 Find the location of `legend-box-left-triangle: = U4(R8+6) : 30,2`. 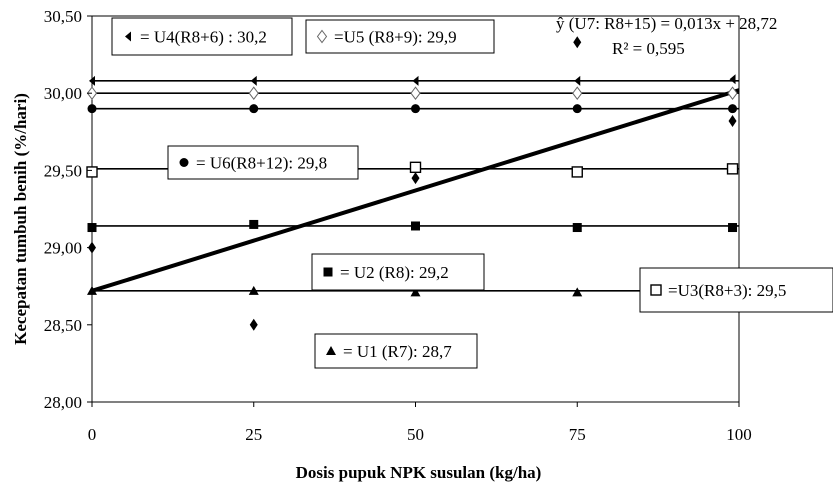

legend-box-left-triangle: = U4(R8+6) : 30,2 is located at coordinates (202, 36).